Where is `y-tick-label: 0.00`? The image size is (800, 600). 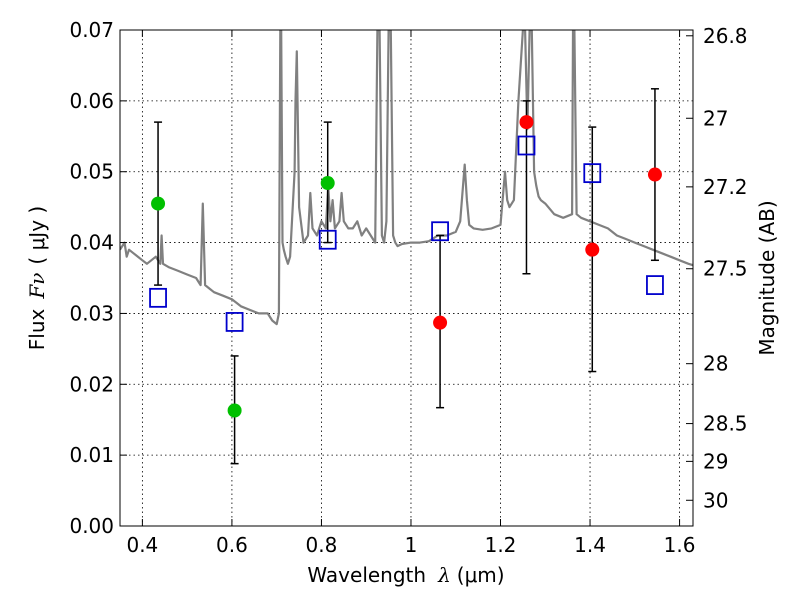 y-tick-label: 0.00 is located at coordinates (91, 526).